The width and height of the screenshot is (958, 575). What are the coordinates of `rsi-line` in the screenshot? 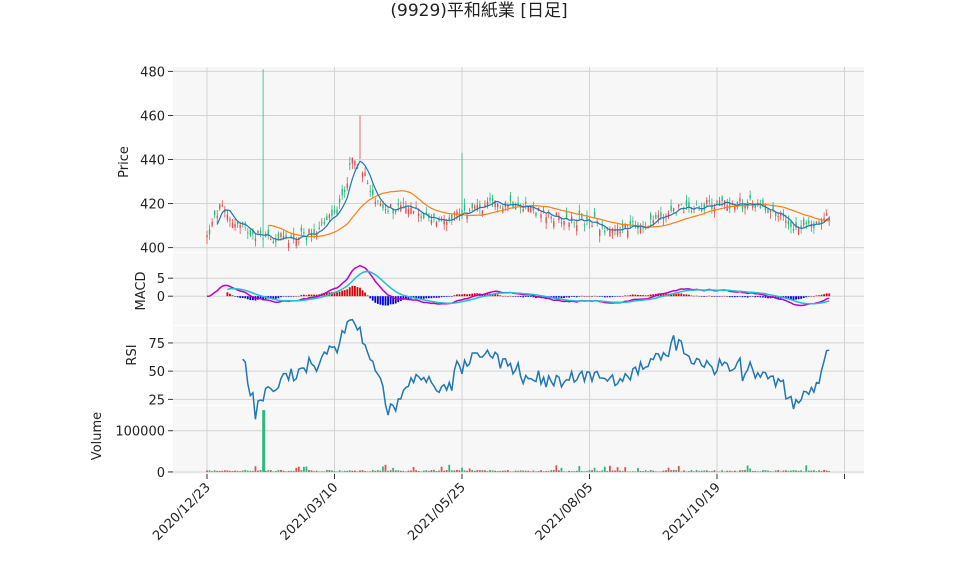 It's located at (536, 369).